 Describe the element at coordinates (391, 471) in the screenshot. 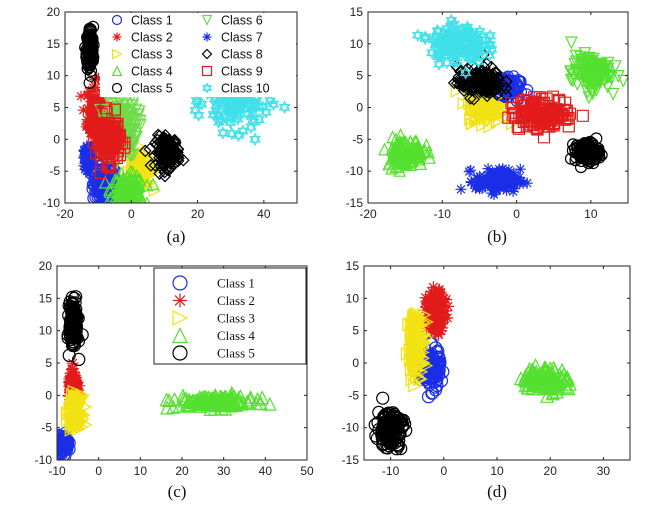

I see `x-tick-label: -10` at that location.